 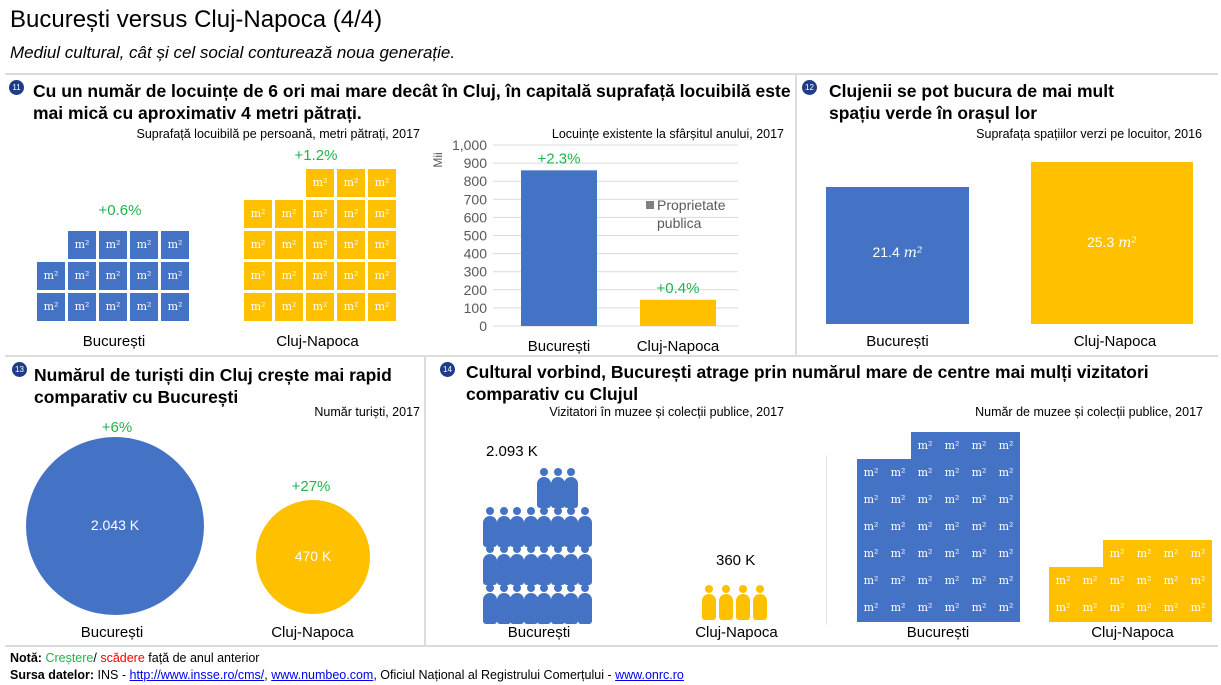 What do you see at coordinates (611, 74) in the screenshot?
I see `divider-top` at bounding box center [611, 74].